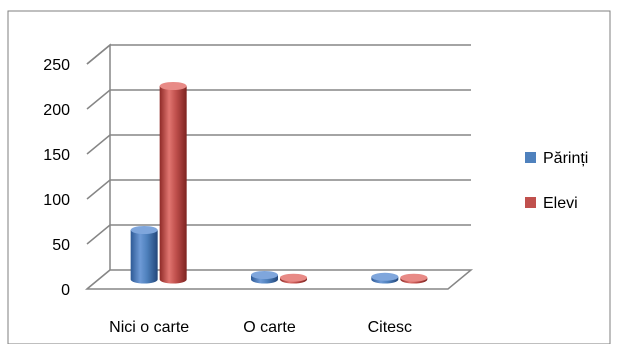  Describe the element at coordinates (65, 290) in the screenshot. I see `y-tick-label: 0` at that location.